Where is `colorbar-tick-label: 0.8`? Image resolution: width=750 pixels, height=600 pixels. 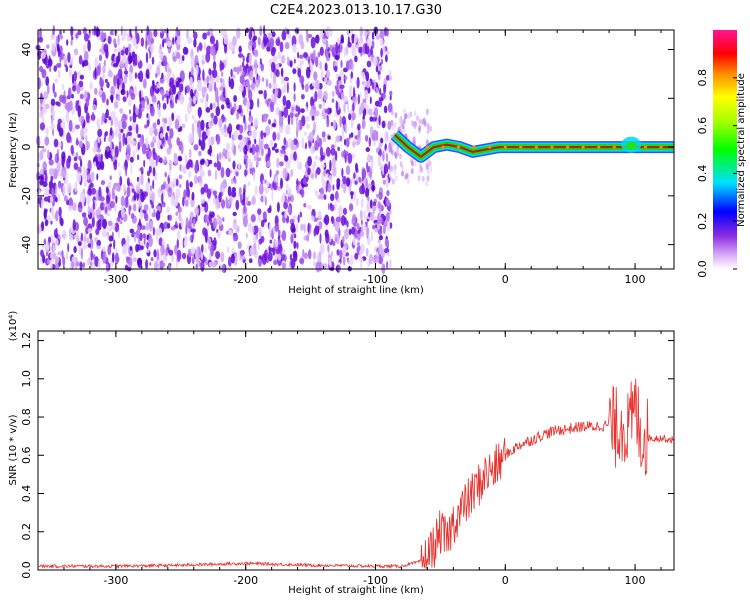
colorbar-tick-label: 0.8 is located at coordinates (702, 78).